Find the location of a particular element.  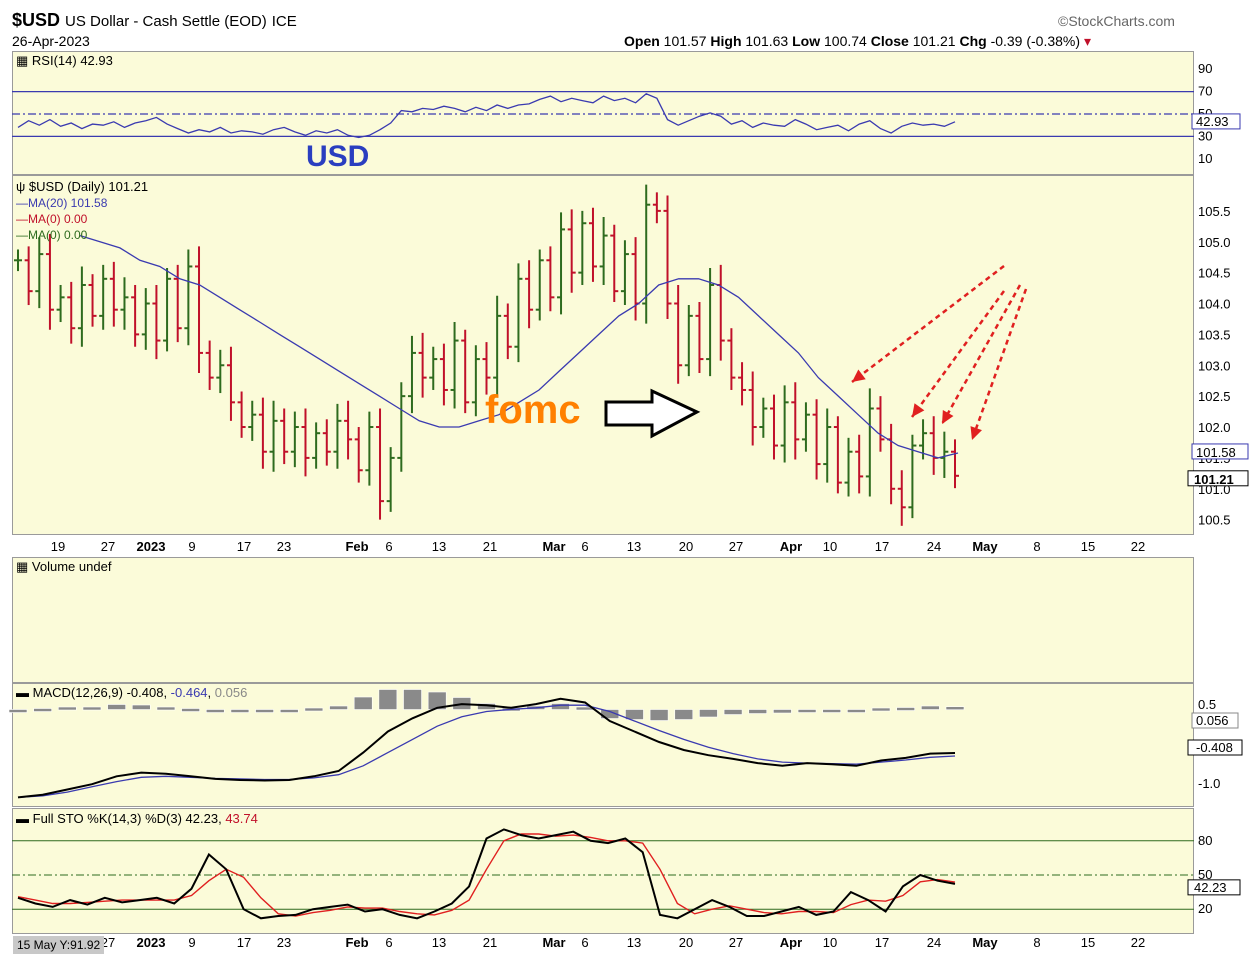

x-tick-label: 10 is located at coordinates (830, 546).